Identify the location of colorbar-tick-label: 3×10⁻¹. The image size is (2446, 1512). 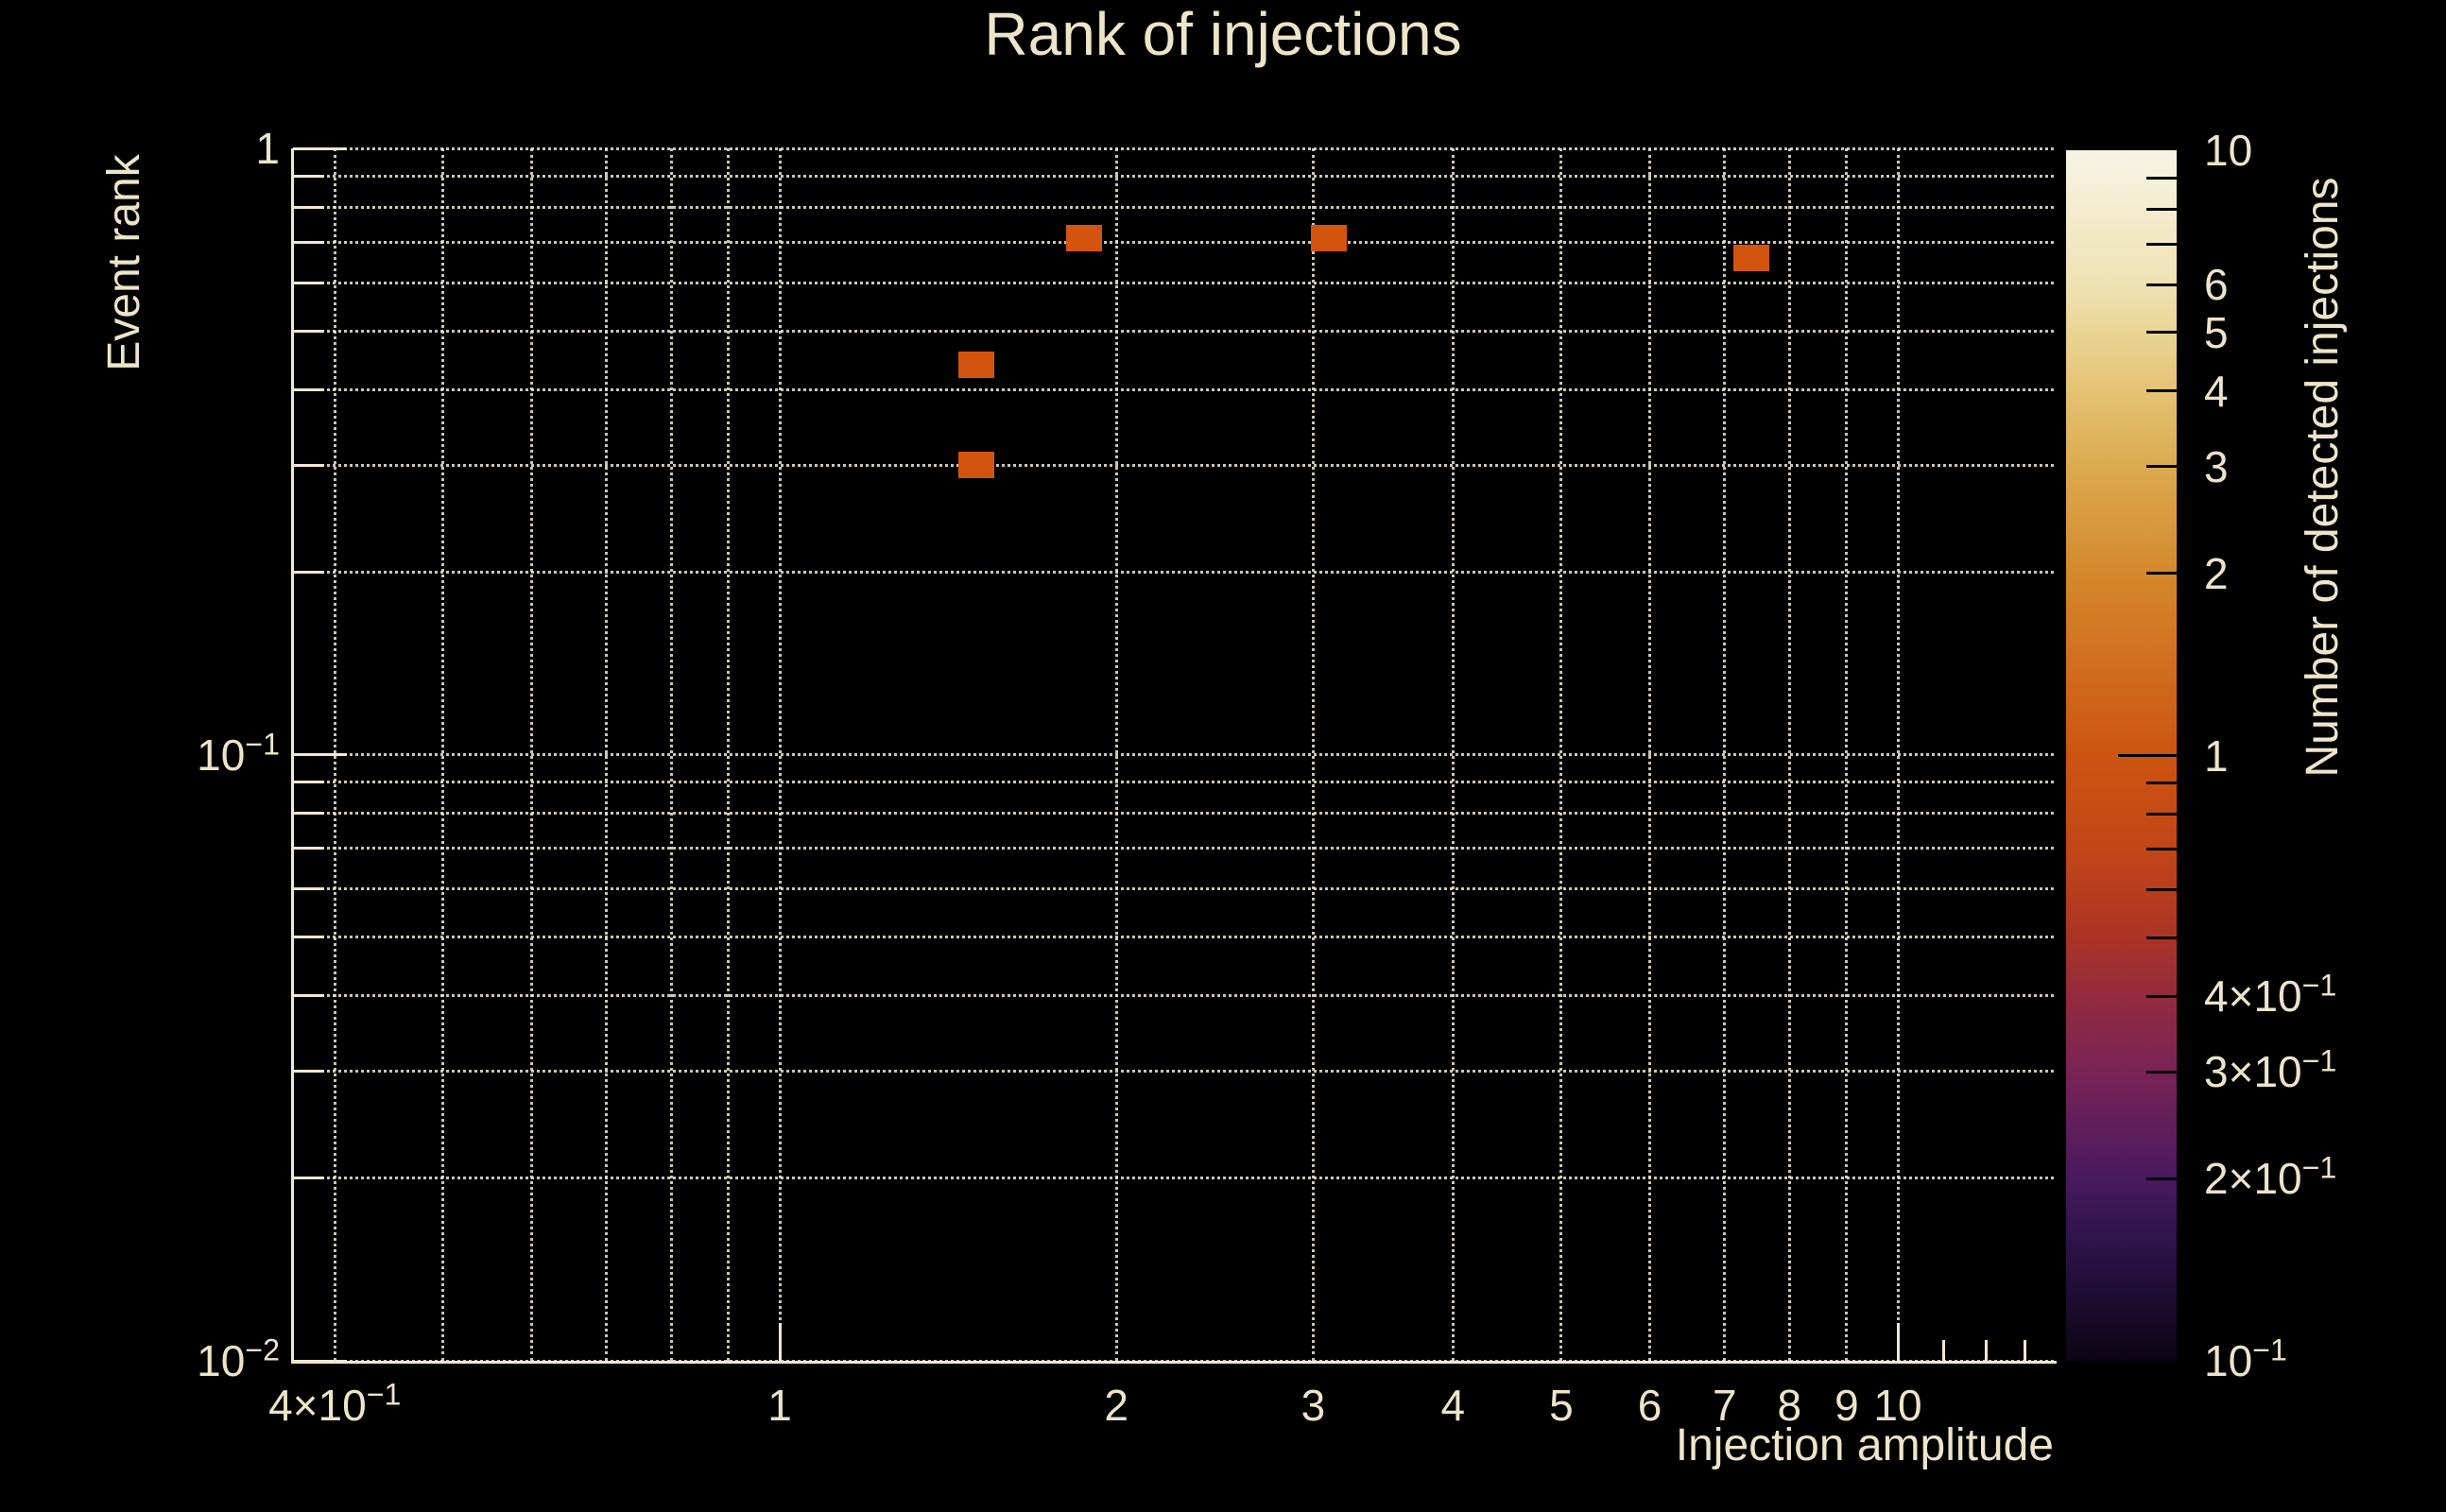
(2270, 1070).